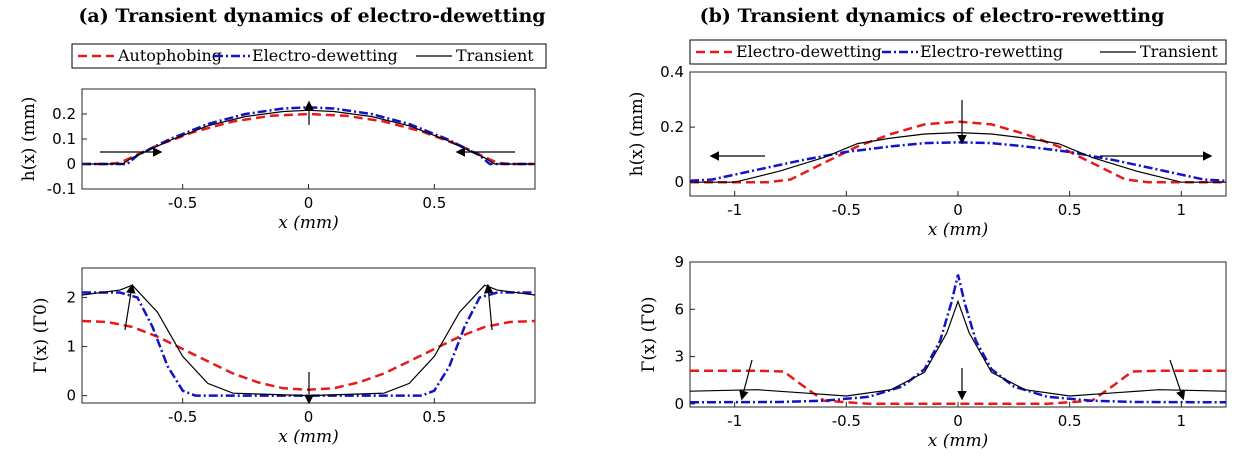  I want to click on legend-label-transient-b: Transient, so click(1179, 51).